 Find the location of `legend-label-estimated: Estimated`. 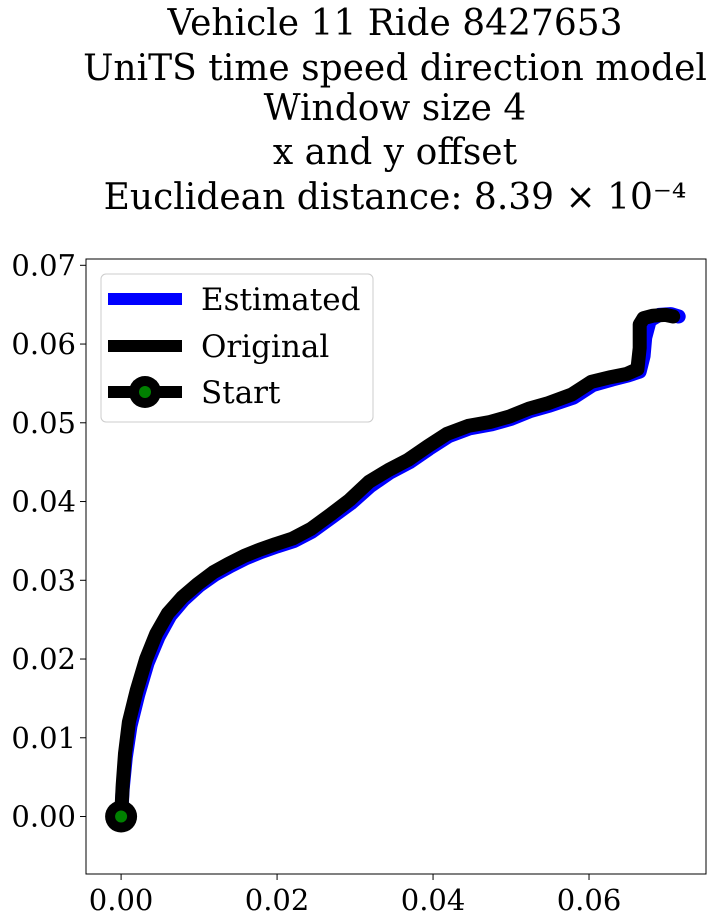

legend-label-estimated: Estimated is located at coordinates (280, 300).